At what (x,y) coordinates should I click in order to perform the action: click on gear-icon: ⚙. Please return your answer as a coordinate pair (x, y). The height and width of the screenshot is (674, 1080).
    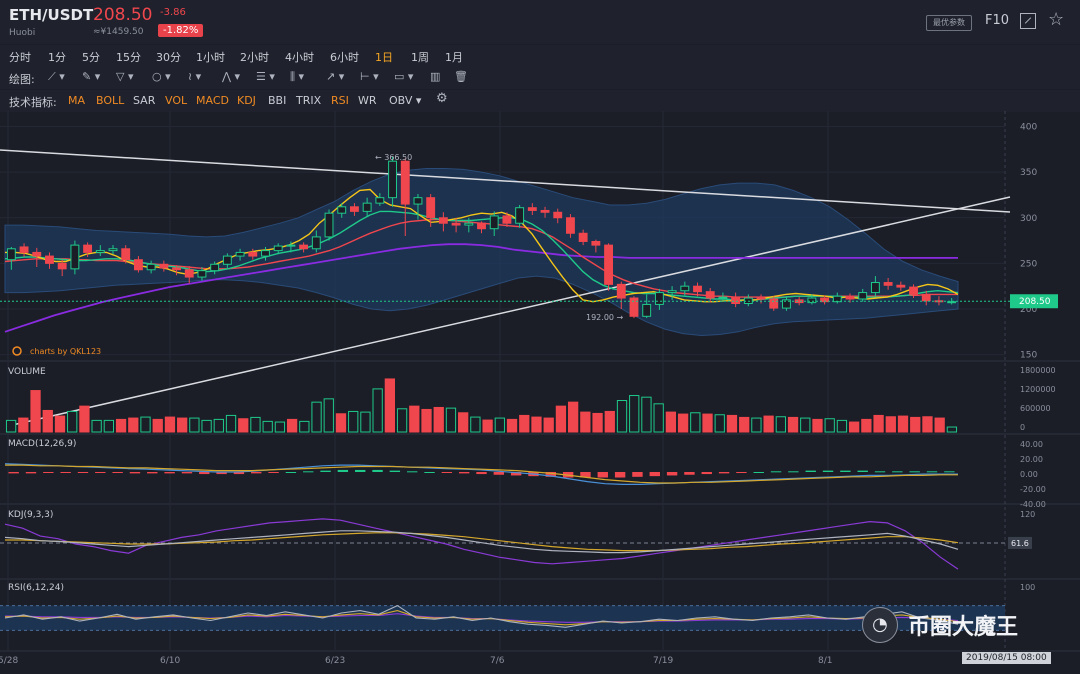
    Looking at the image, I should click on (442, 98).